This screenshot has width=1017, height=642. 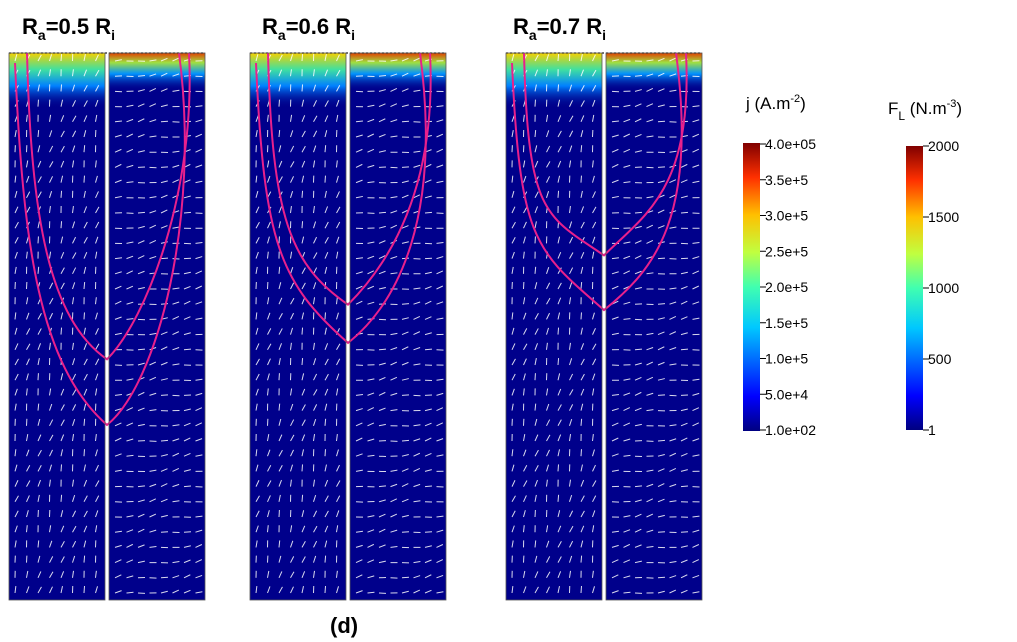 I want to click on colorbar-f-label: FL (N.m-3), so click(x=925, y=110).